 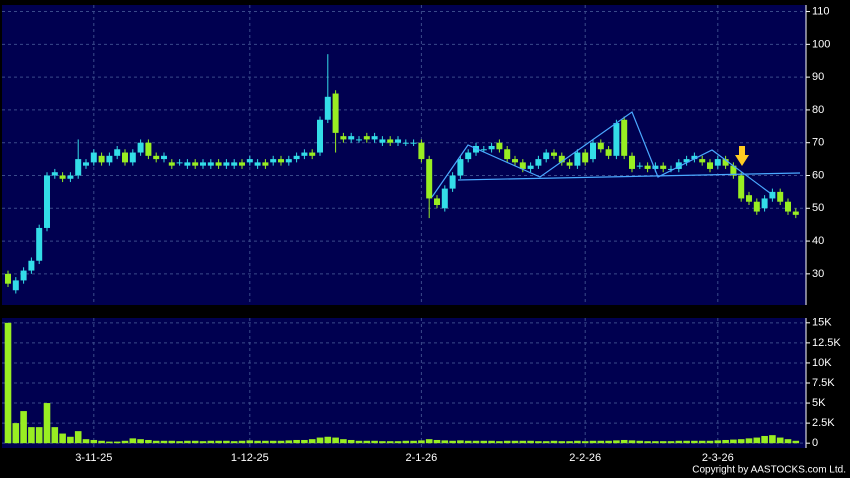 I want to click on y-tick-label: 60, so click(x=818, y=175).